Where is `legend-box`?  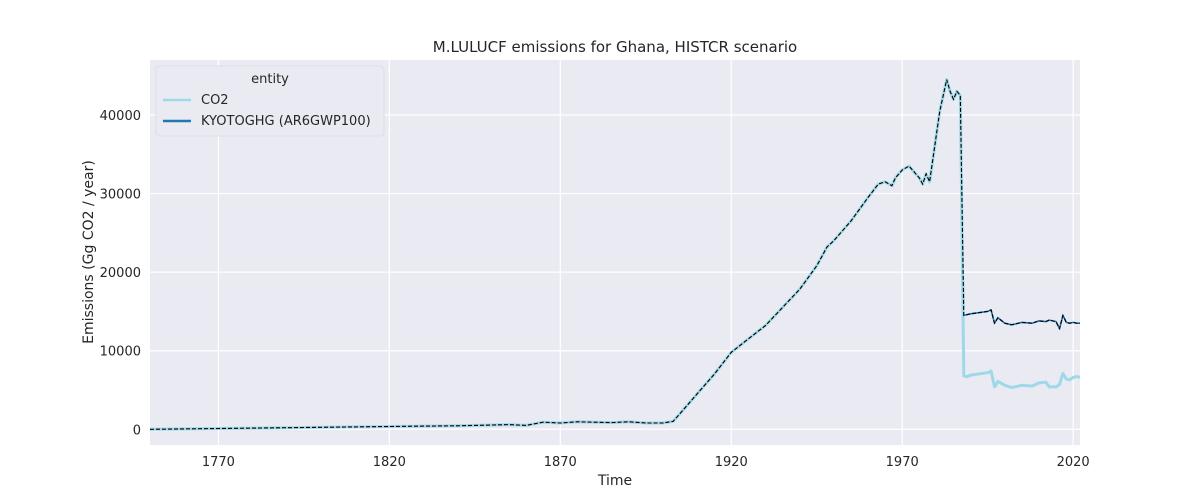
legend-box is located at coordinates (270, 101).